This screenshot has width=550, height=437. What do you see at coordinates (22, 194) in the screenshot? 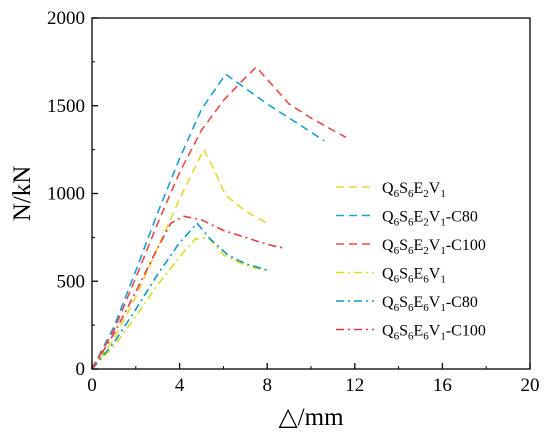
I see `y-axis-title: N/kN` at bounding box center [22, 194].